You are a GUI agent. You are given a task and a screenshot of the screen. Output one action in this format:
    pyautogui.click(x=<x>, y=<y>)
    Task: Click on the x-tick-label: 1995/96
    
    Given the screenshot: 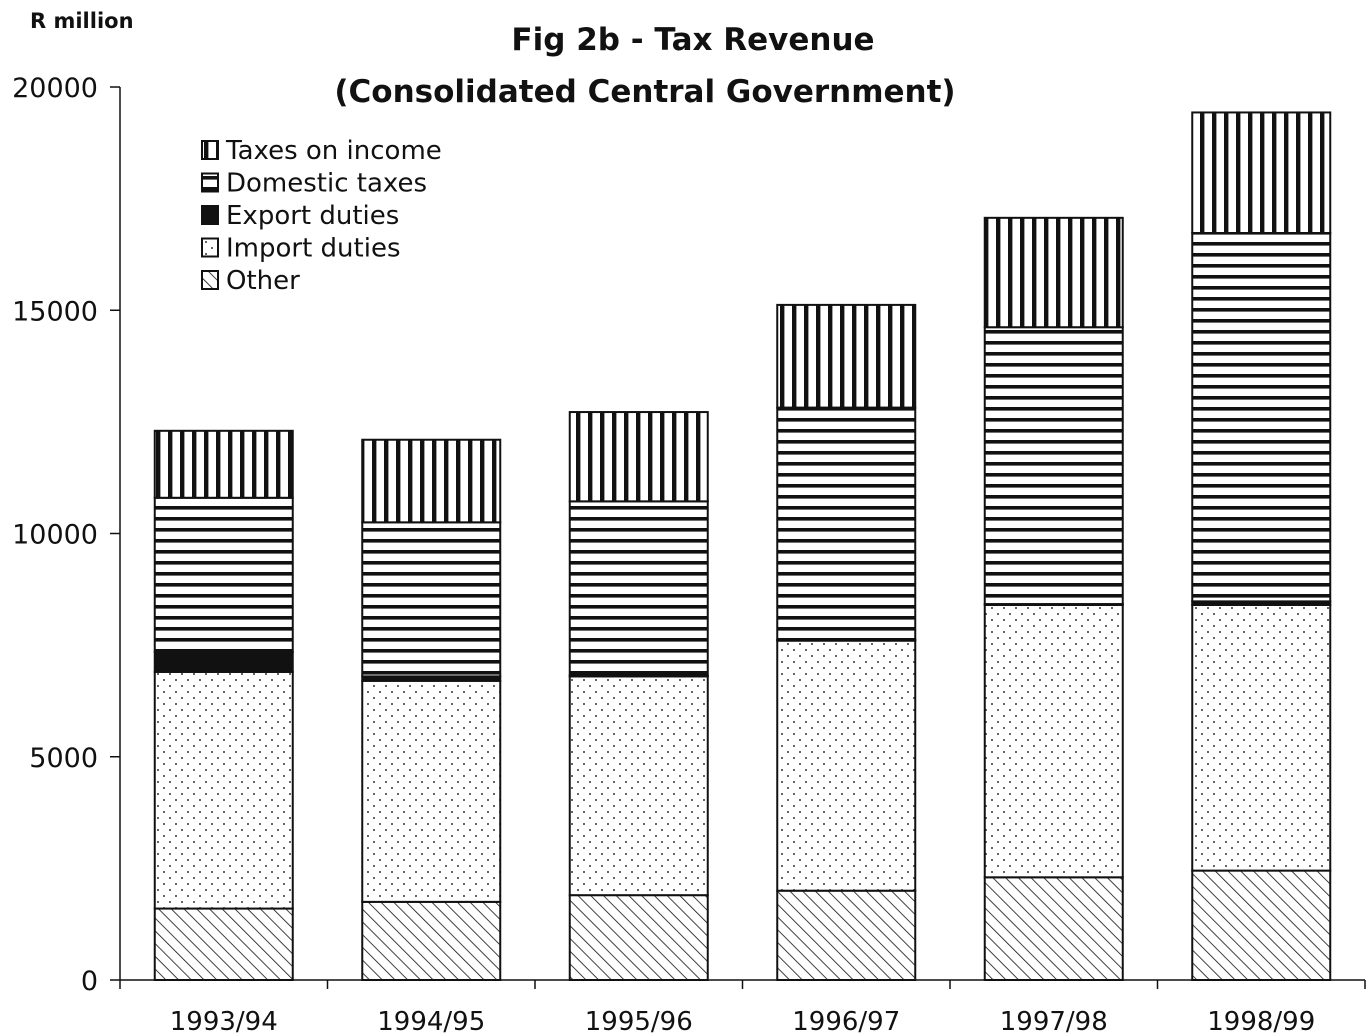 What is the action you would take?
    pyautogui.click(x=639, y=1021)
    